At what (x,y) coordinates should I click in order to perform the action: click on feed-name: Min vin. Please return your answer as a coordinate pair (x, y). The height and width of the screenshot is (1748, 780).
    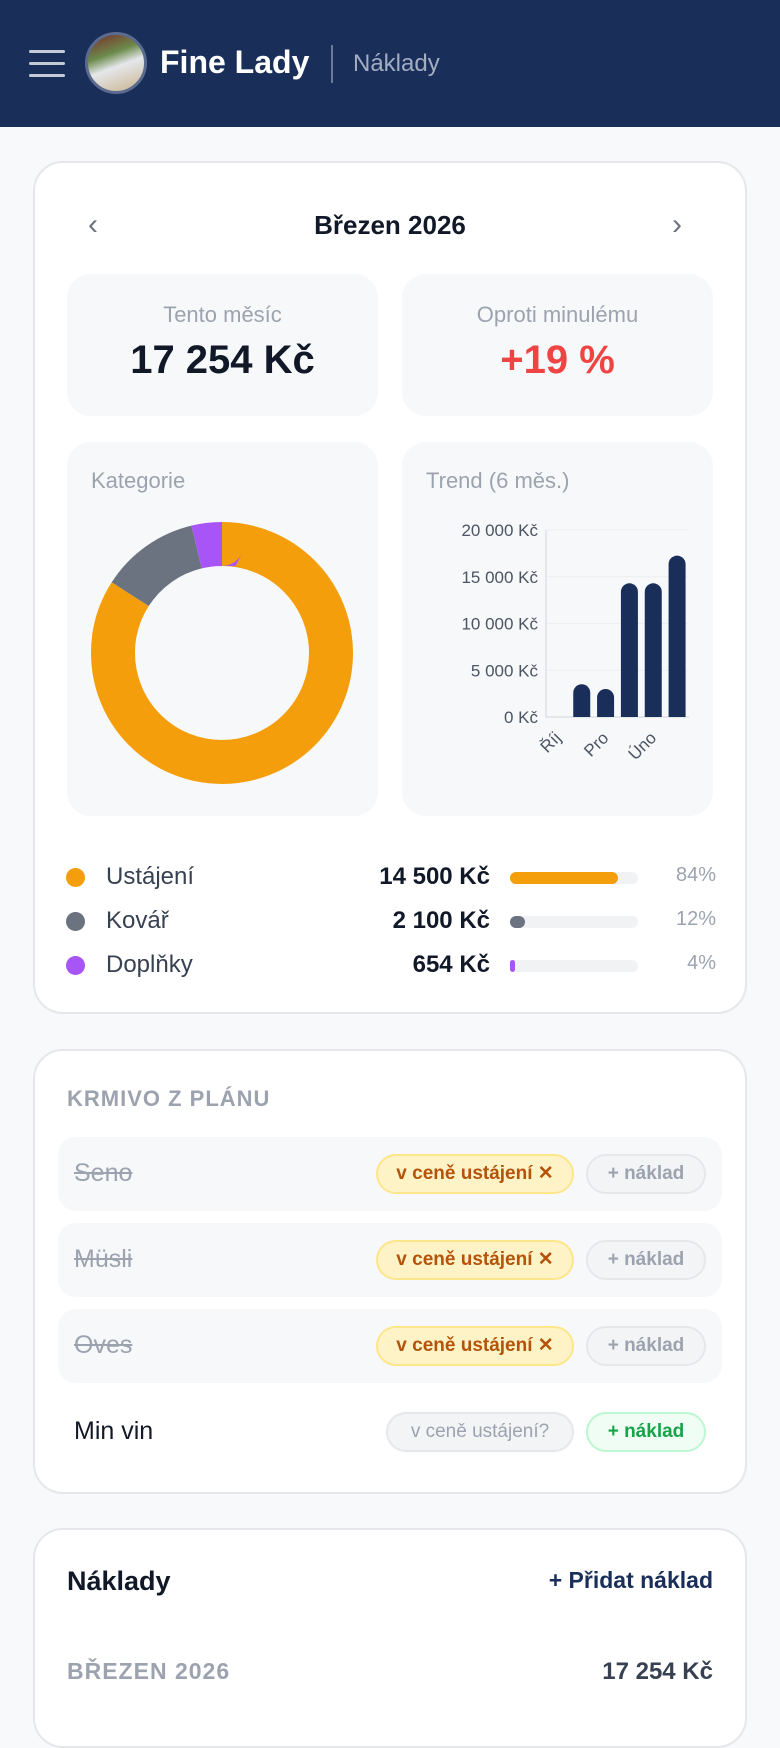
    Looking at the image, I should click on (114, 1431).